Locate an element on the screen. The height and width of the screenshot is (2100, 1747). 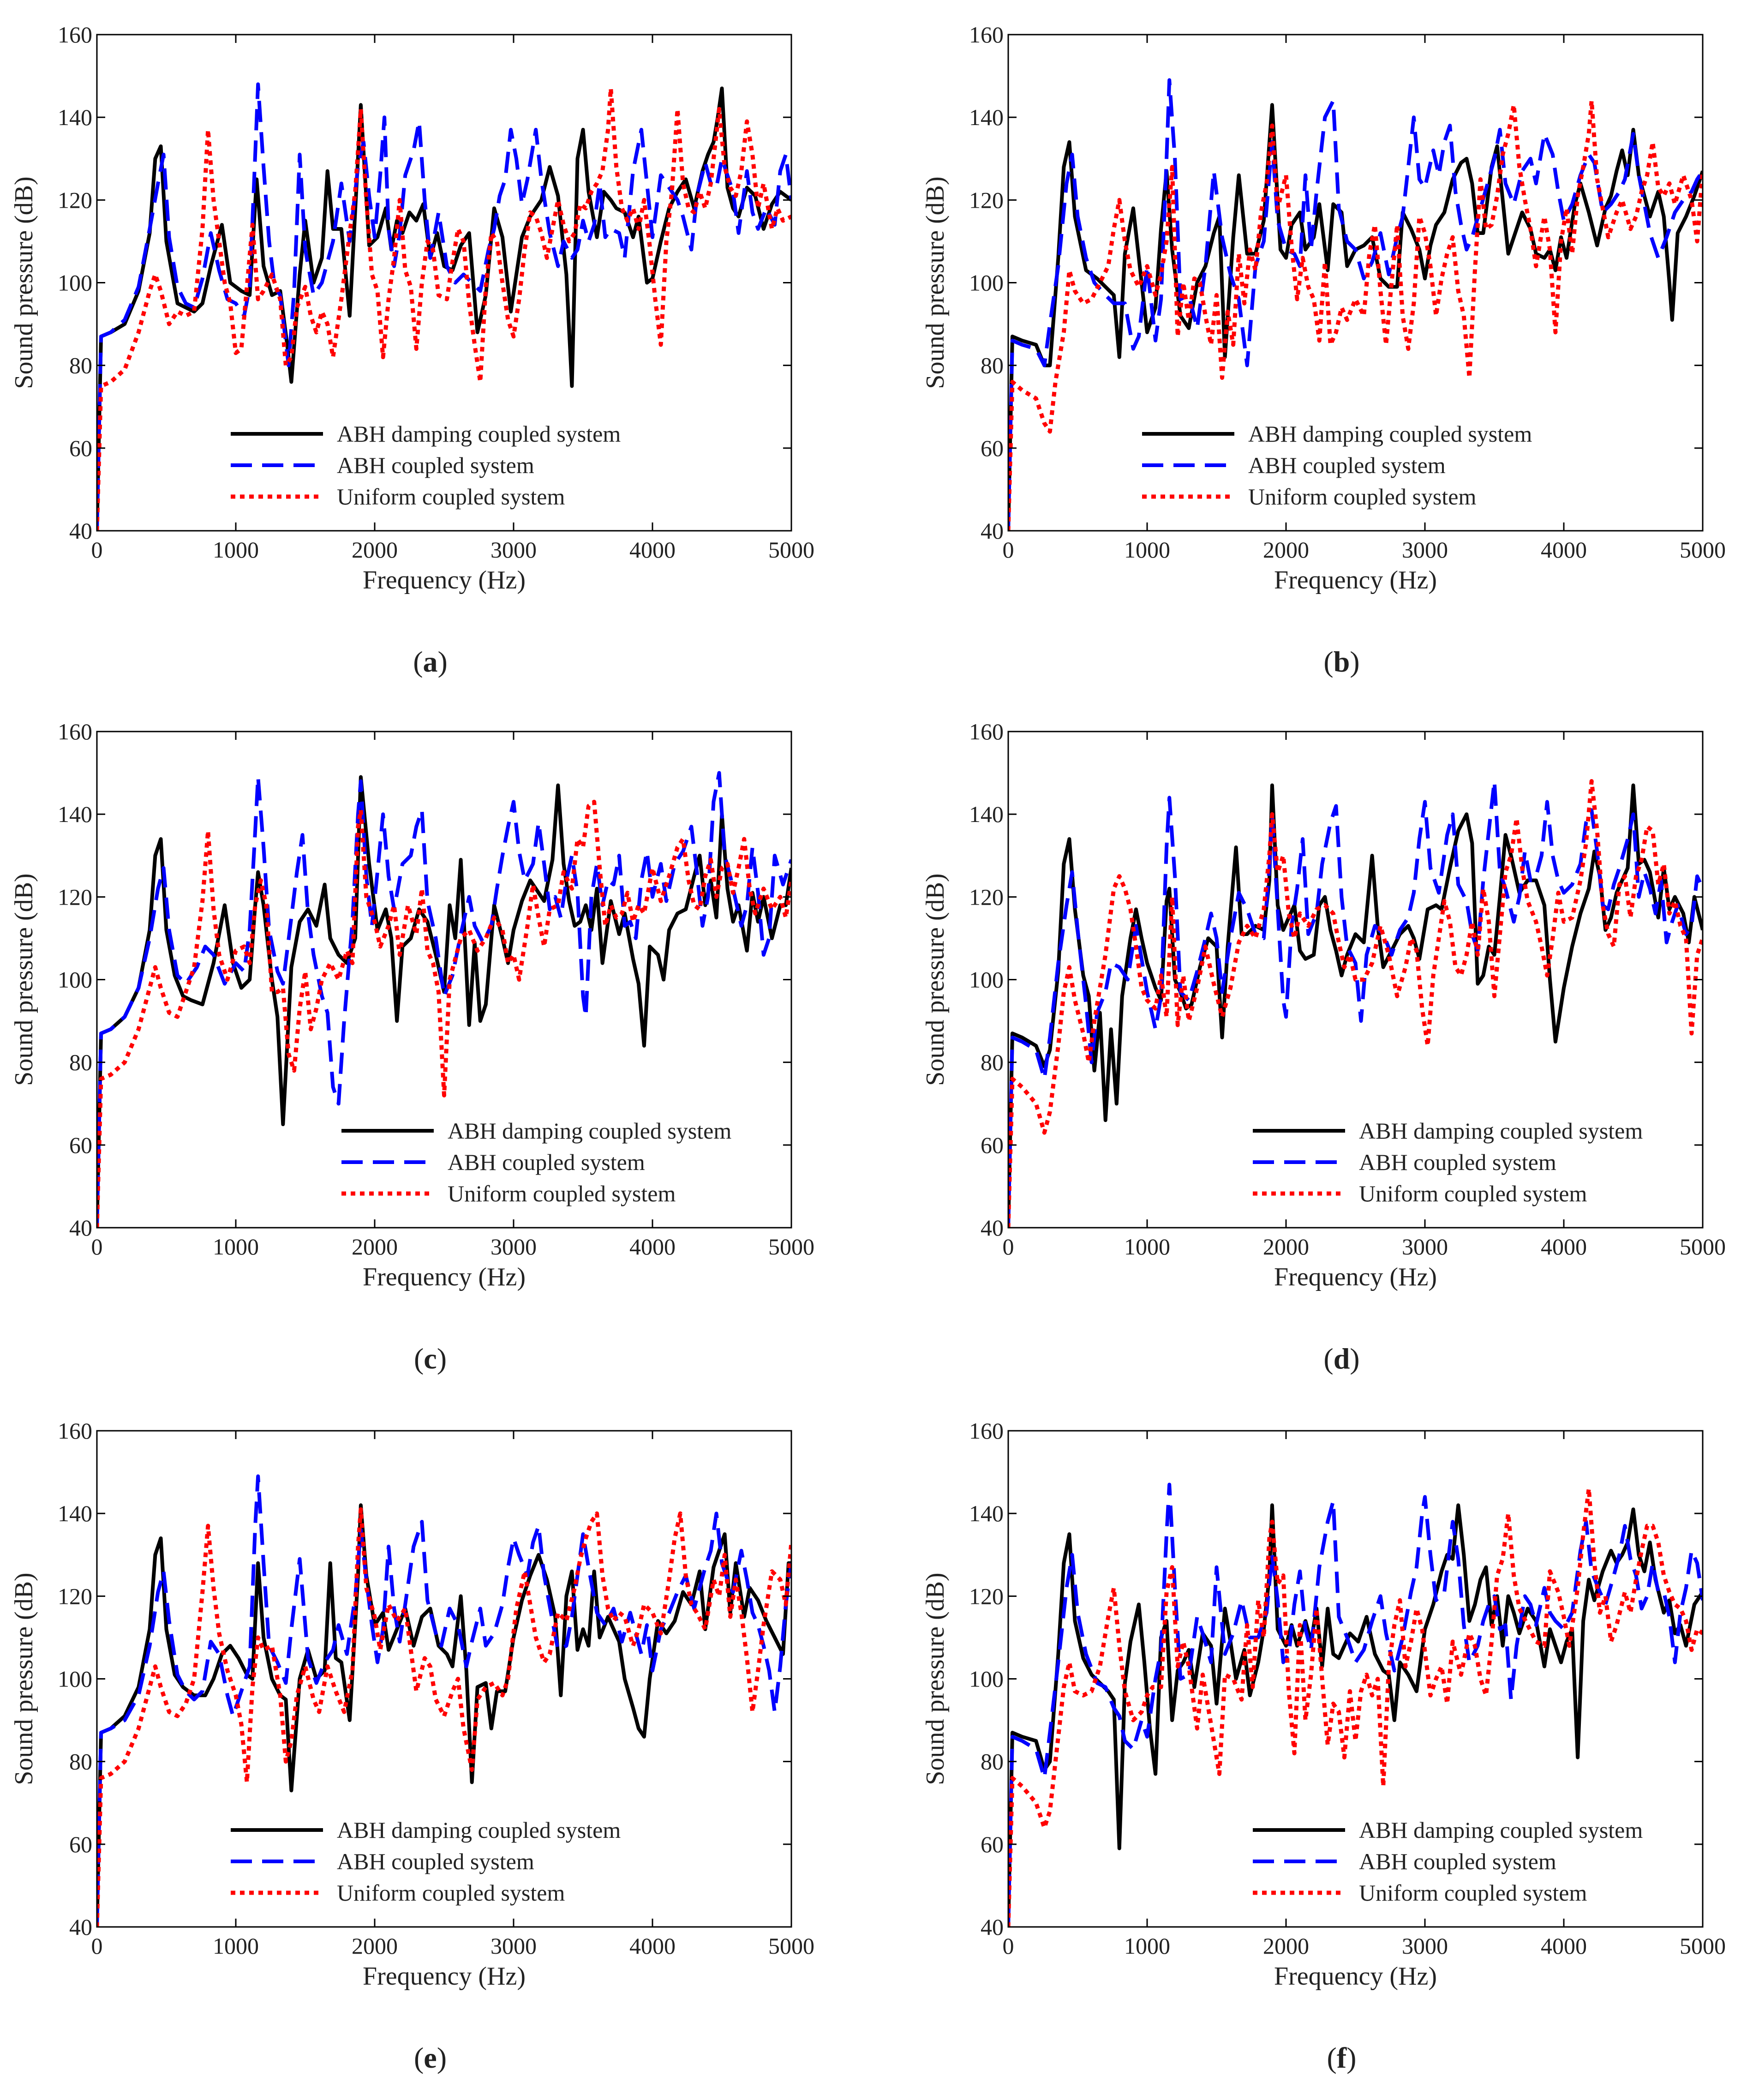
plot-frame is located at coordinates (1355, 1679).